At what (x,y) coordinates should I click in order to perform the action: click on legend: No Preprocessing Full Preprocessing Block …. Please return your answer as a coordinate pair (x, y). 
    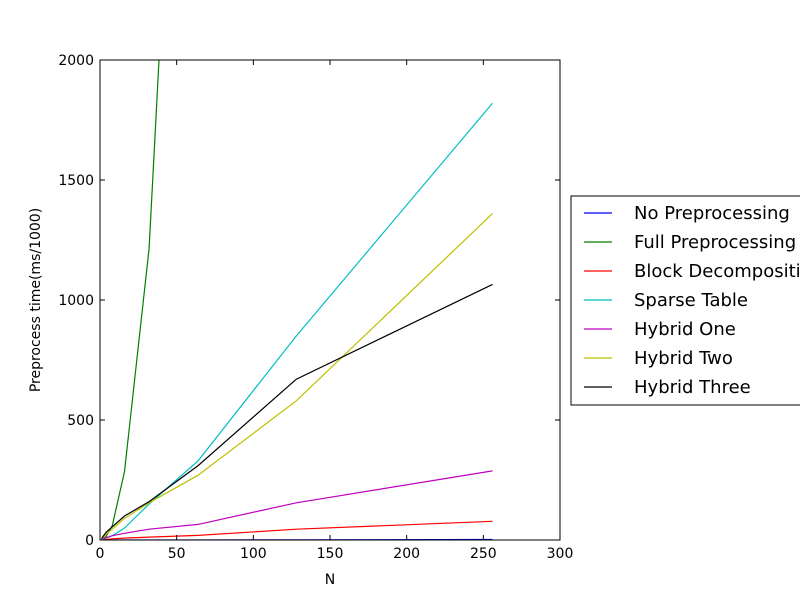
    Looking at the image, I should click on (685, 300).